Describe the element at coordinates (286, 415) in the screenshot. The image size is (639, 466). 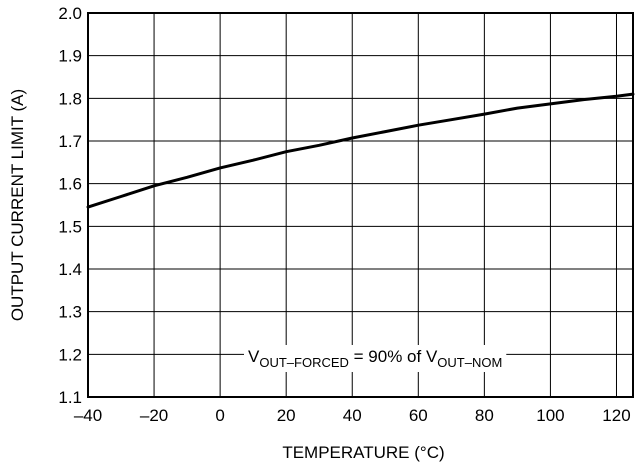
I see `x-tick-label: 20` at that location.